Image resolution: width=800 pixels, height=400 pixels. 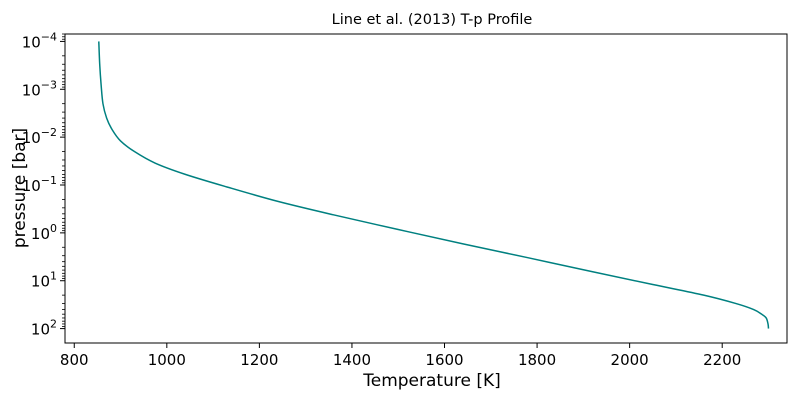 What do you see at coordinates (63, 180) in the screenshot?
I see `y-minor-ticks` at bounding box center [63, 180].